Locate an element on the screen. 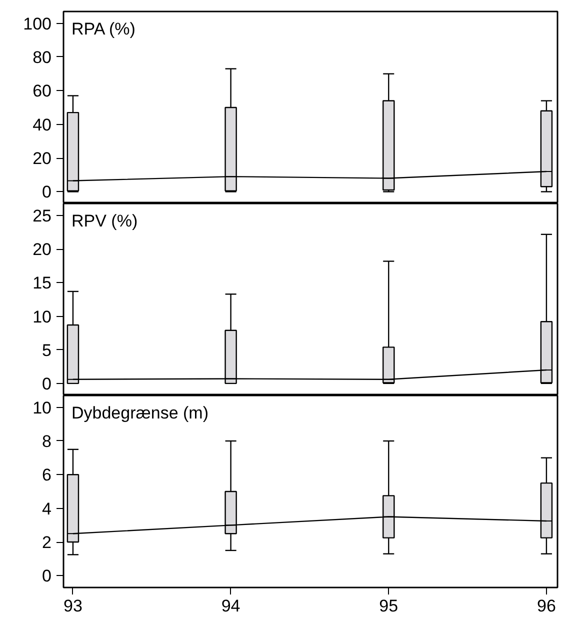 The width and height of the screenshot is (561, 624). y-tick-label: 2 is located at coordinates (47, 542).